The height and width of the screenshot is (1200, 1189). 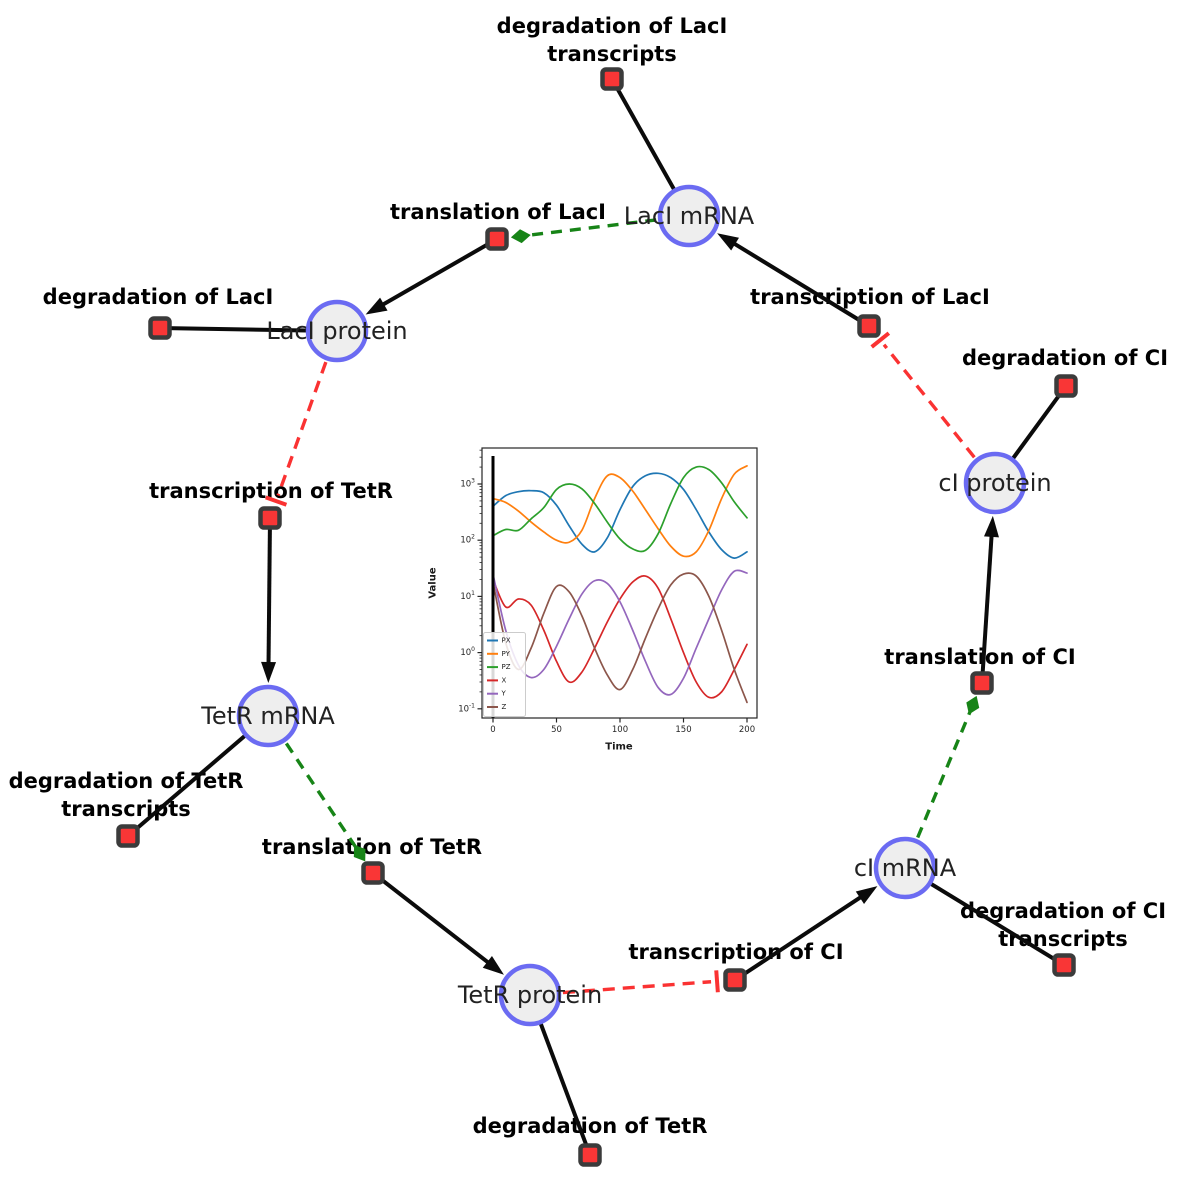 What do you see at coordinates (735, 952) in the screenshot?
I see `reaction-label: transcription of CI` at bounding box center [735, 952].